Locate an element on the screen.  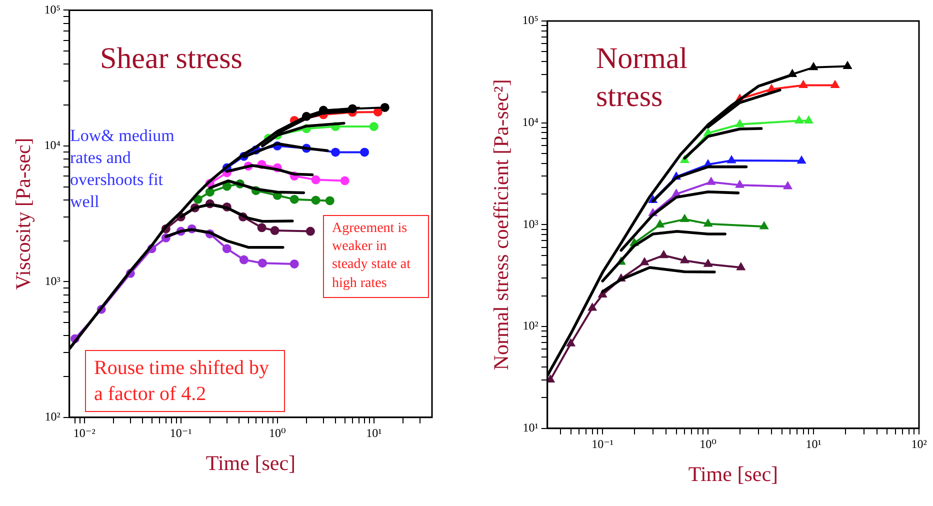
annotation: Agreement is weaker in steady state at high rates is located at coordinates (376, 256).